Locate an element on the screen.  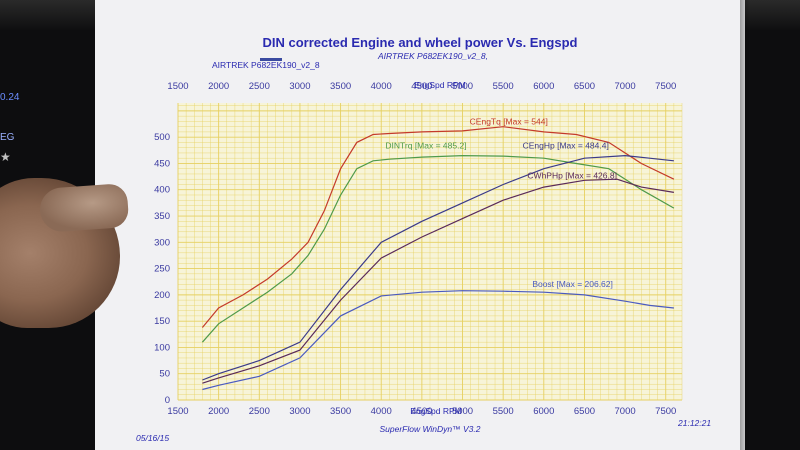
y-tick-label: 50 is located at coordinates (164, 374).